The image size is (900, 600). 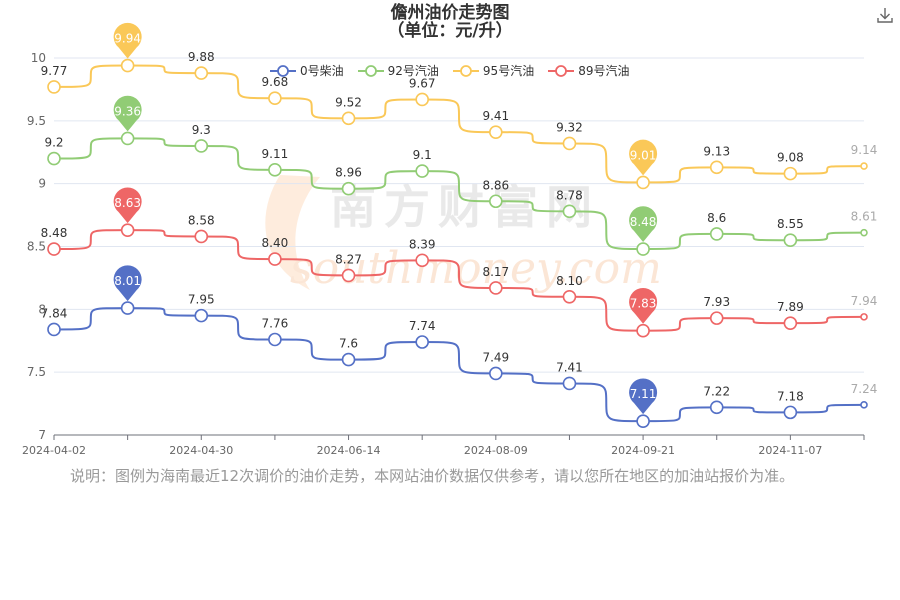 What do you see at coordinates (201, 300) in the screenshot?
I see `data-label: 7.95` at bounding box center [201, 300].